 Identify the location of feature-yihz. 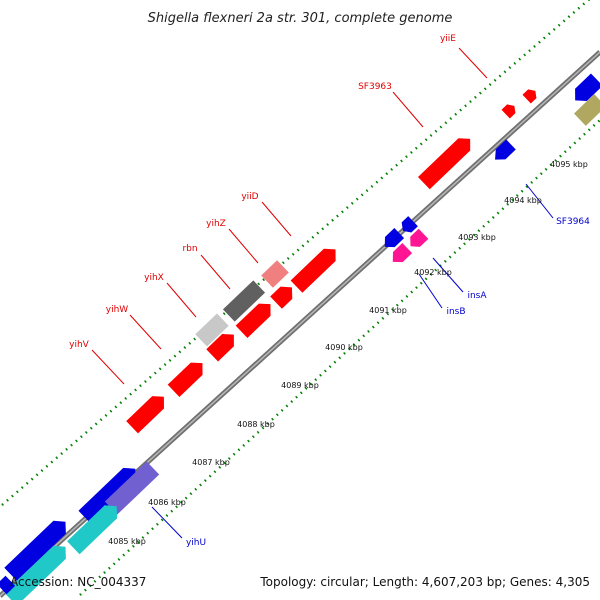
(281, 297).